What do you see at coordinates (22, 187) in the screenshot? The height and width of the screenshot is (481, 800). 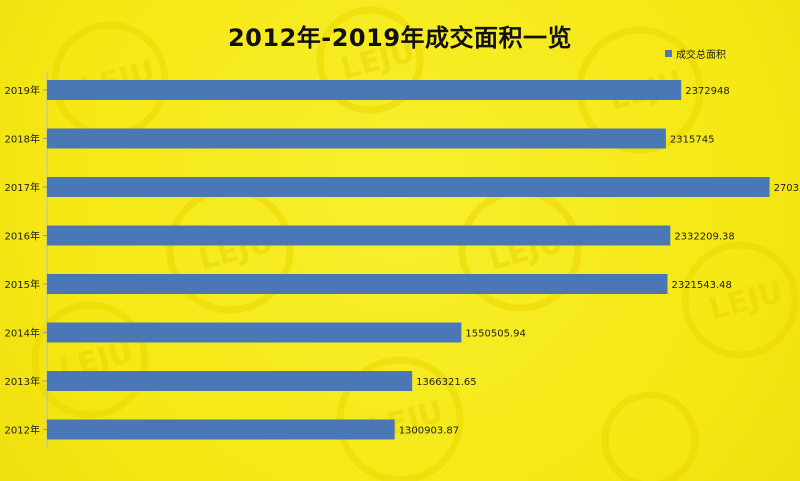 I see `category-label: 2017年` at bounding box center [22, 187].